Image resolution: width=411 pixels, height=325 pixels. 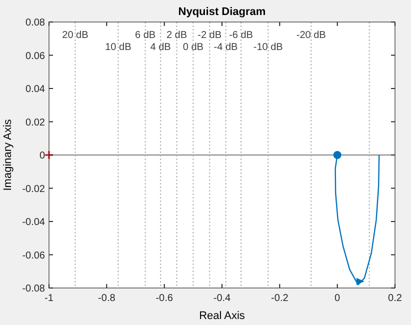 I want to click on x-axis-title: Real Axis, so click(x=222, y=316).